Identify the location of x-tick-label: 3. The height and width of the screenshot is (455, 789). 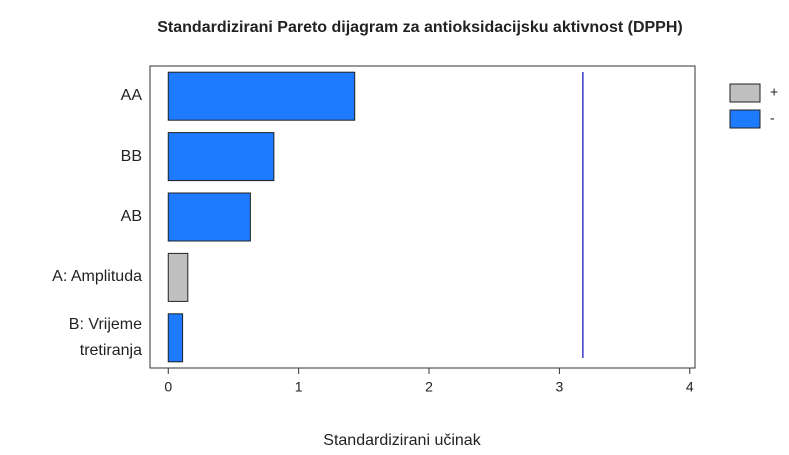
(560, 387).